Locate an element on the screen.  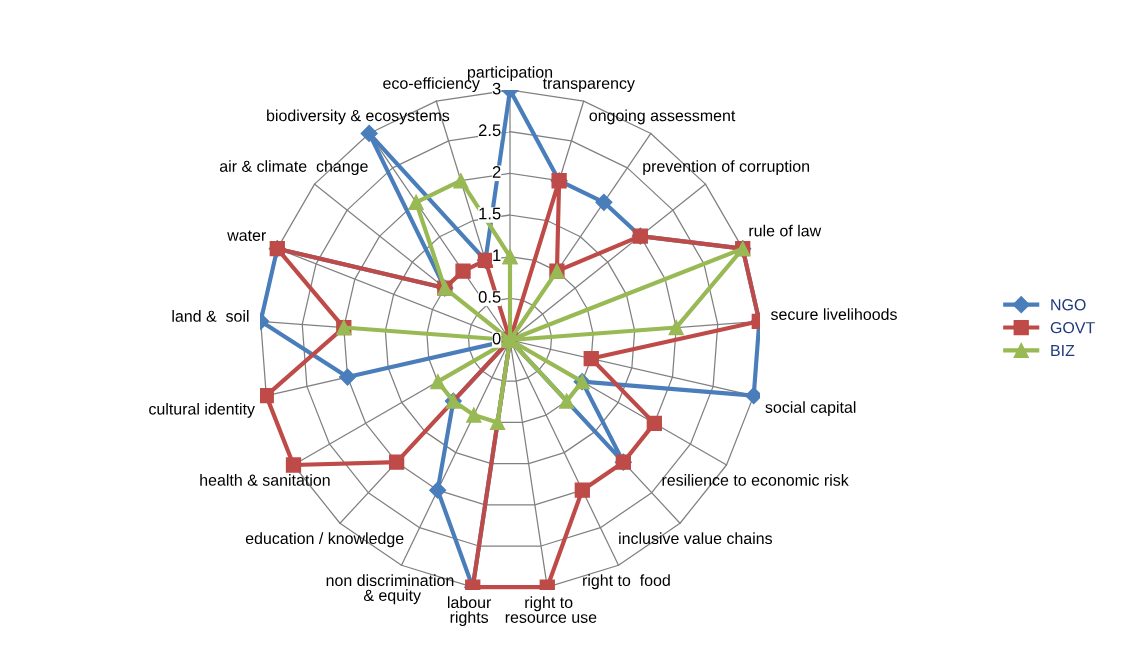
spoke-label: right to food is located at coordinates (626, 582).